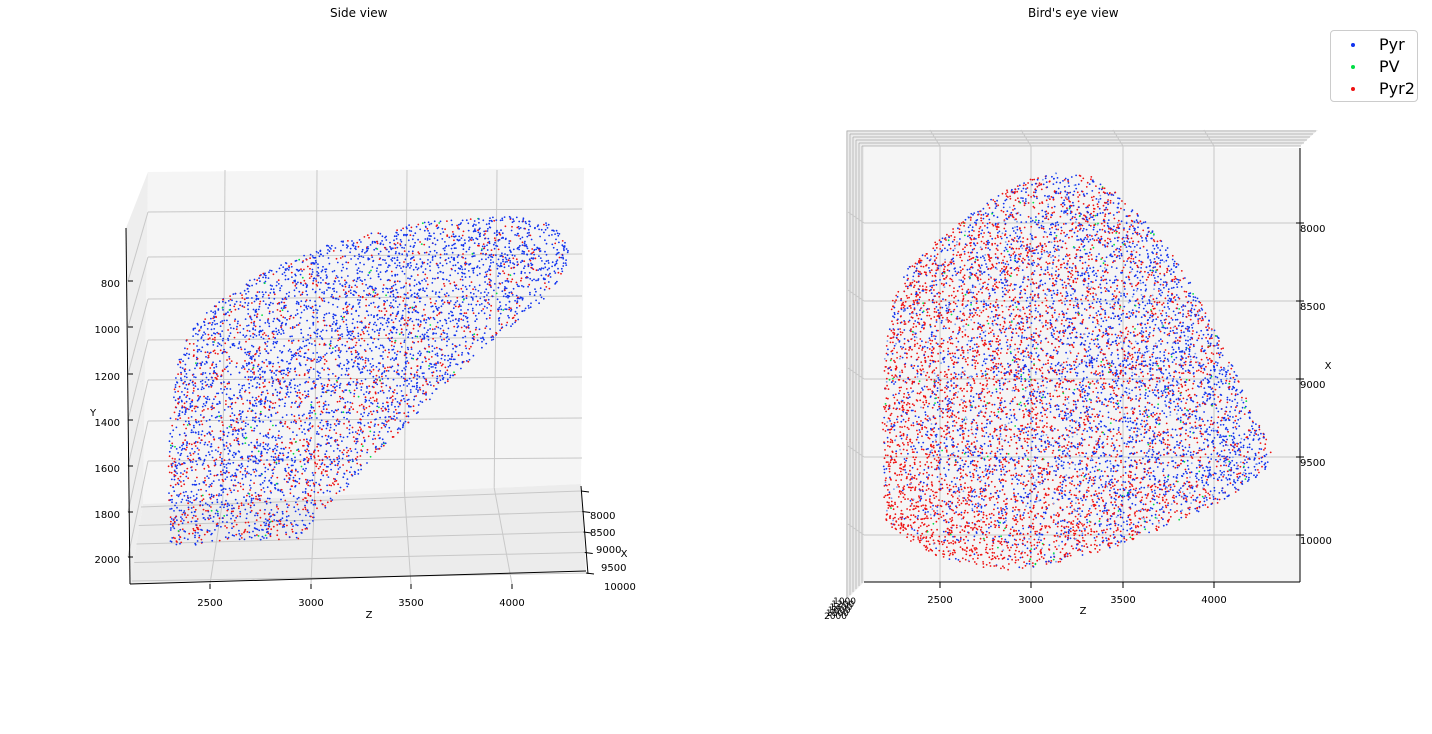 The height and width of the screenshot is (734, 1432). I want to click on bev-tick-y-1200: 1200, so click(842, 605).